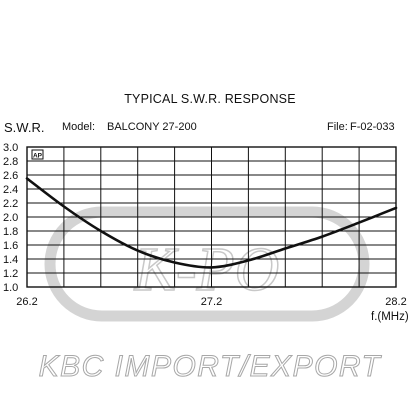 This screenshot has width=420, height=420. I want to click on chart-title: TYPICAL S.W.R. RESPONSE, so click(210, 99).